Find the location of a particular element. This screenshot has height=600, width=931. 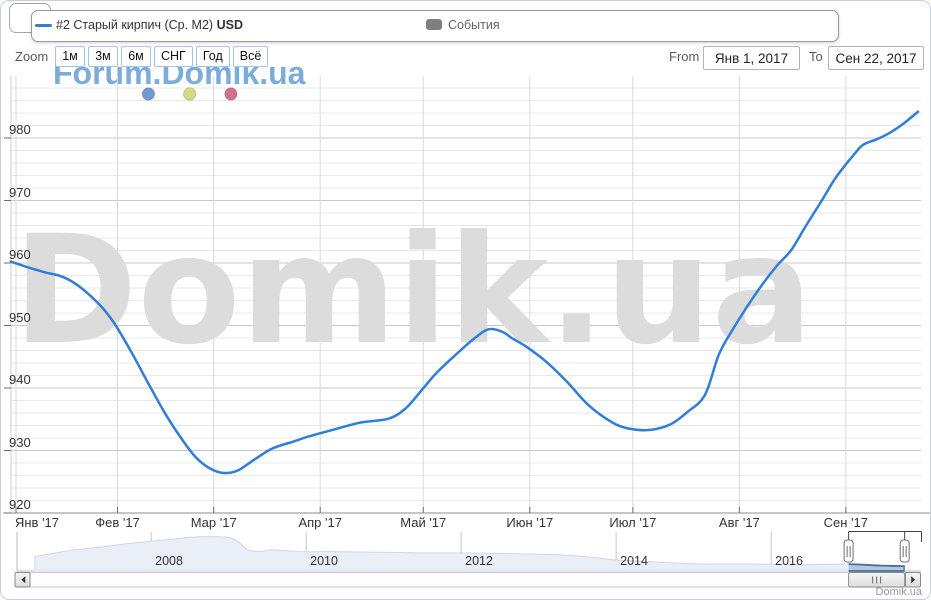

navigator-area-series is located at coordinates (469, 554).